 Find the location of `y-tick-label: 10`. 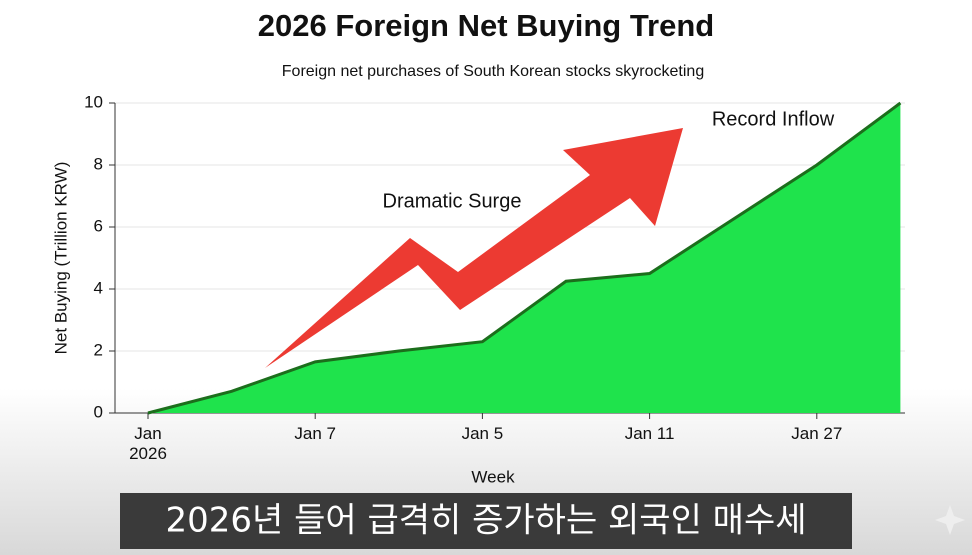

y-tick-label: 10 is located at coordinates (93, 101).